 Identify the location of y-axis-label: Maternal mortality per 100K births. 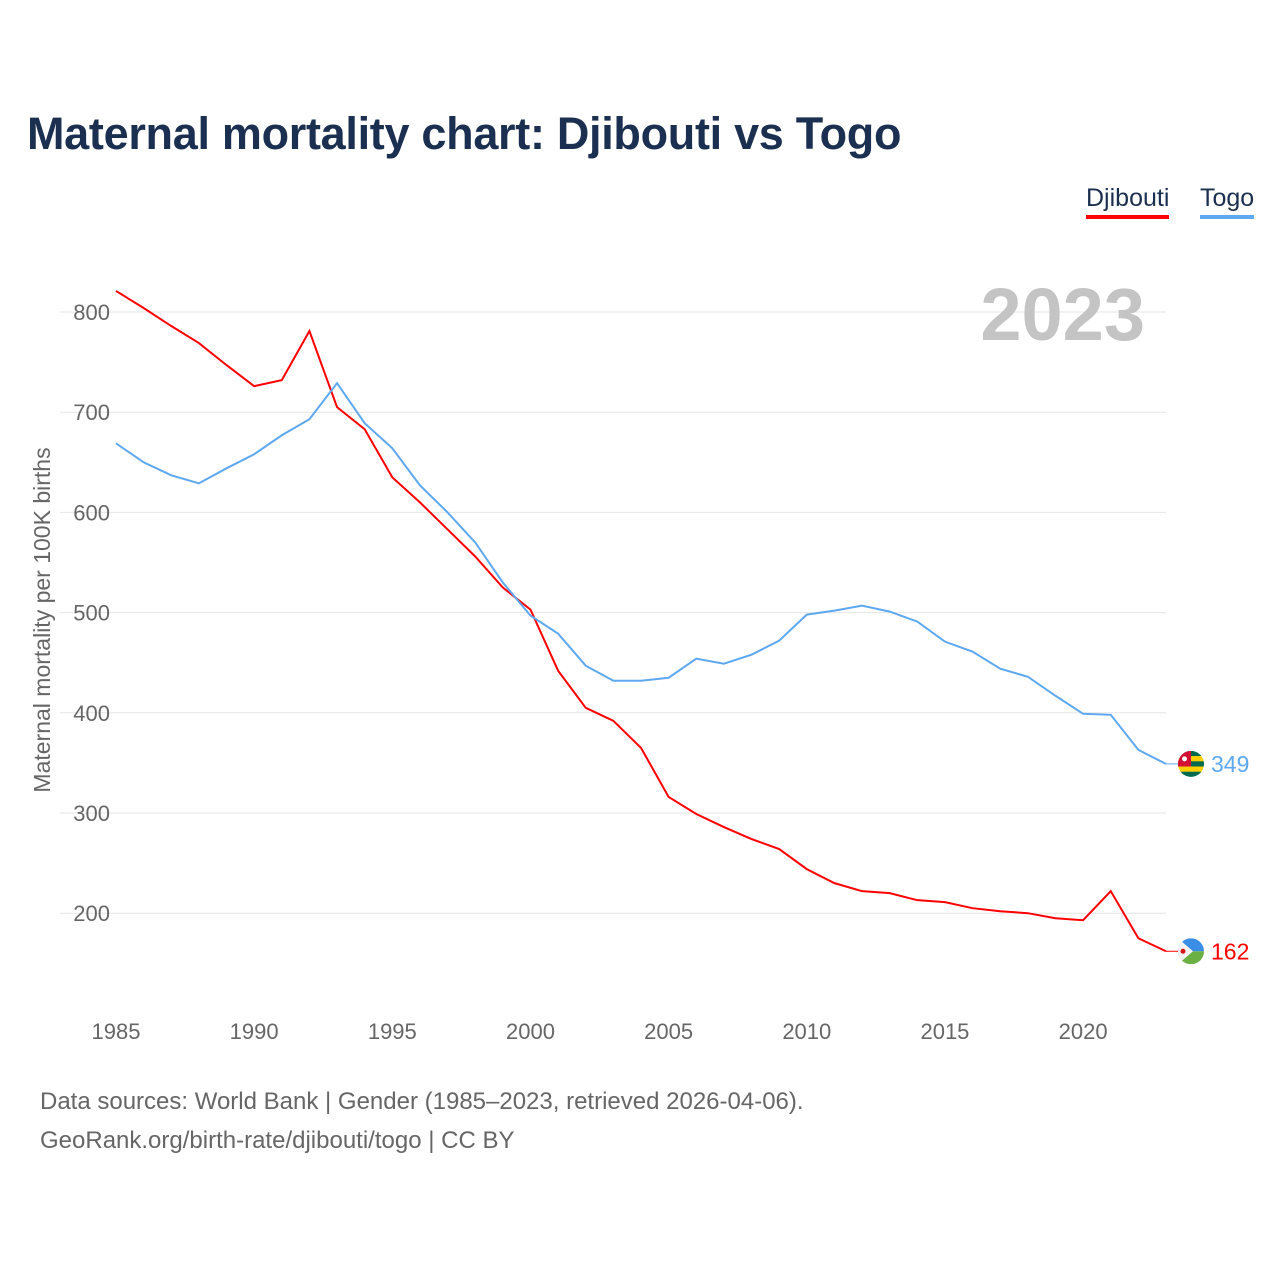
(42, 619).